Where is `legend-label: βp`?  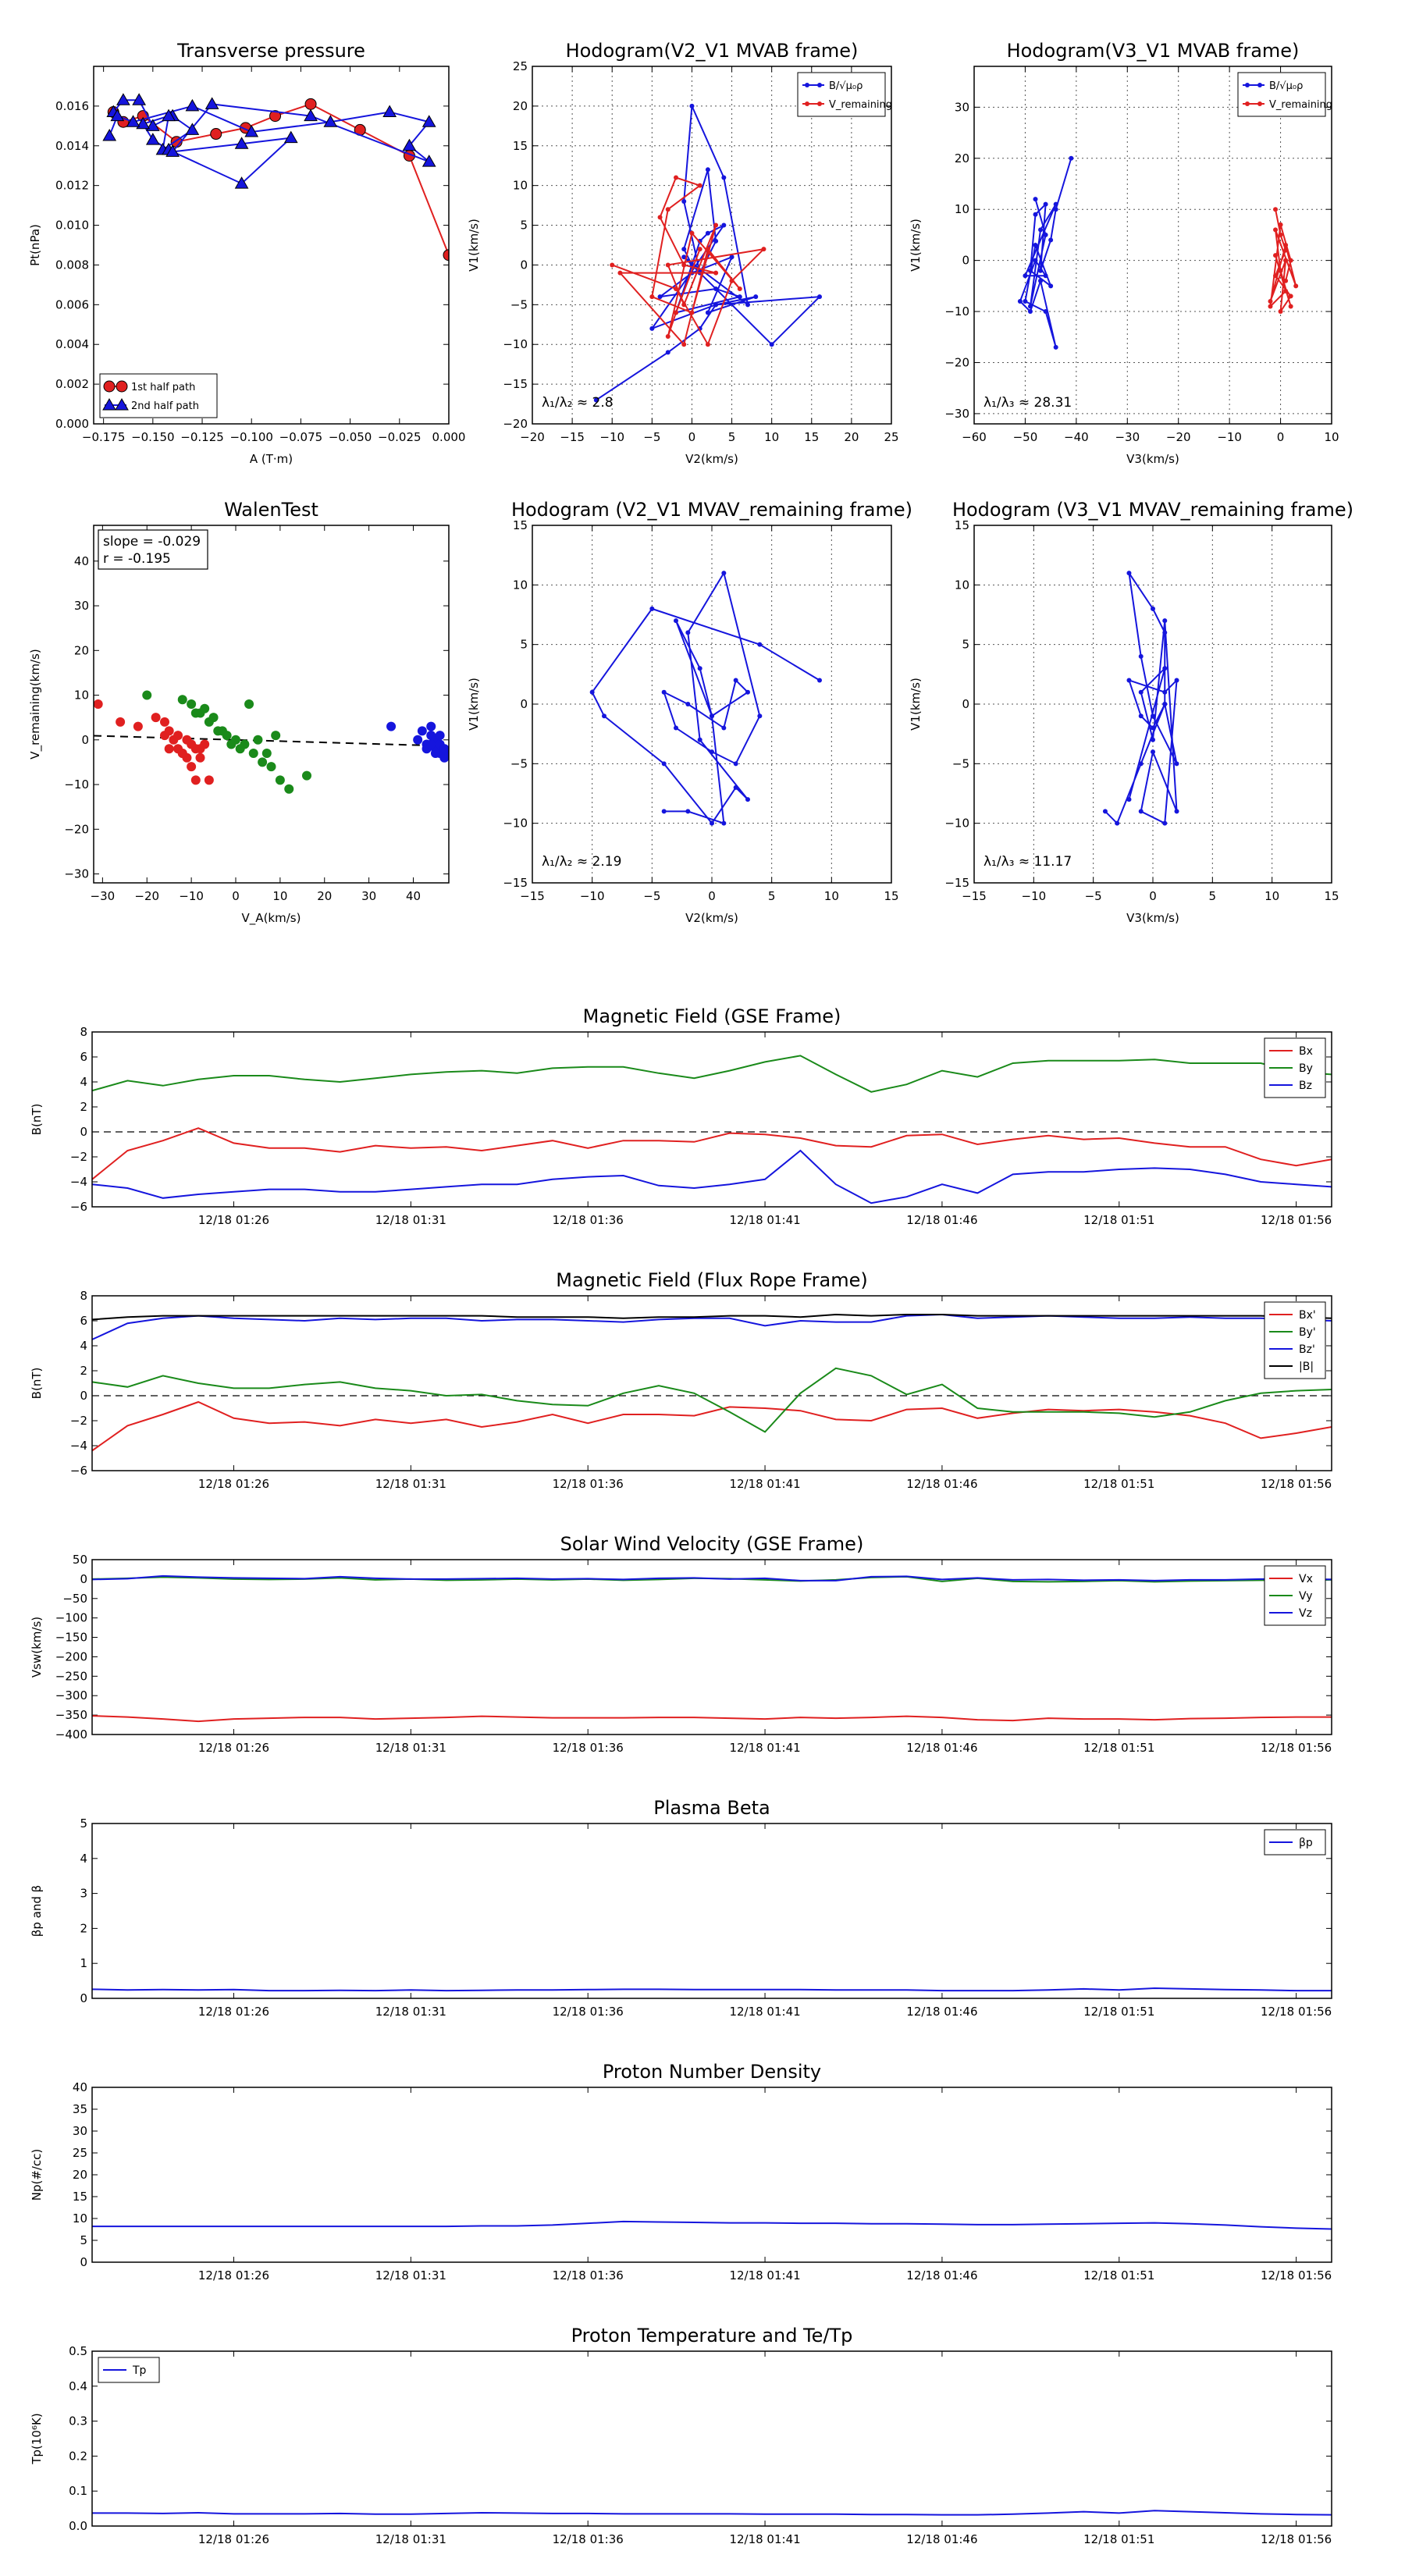 legend-label: βp is located at coordinates (1306, 1843).